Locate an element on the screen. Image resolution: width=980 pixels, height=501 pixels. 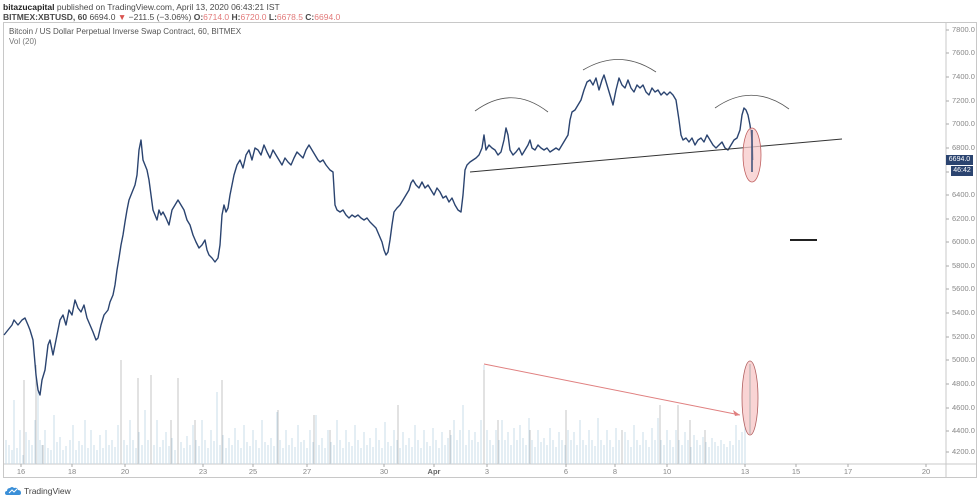
x-tick: 15 is located at coordinates (796, 471).